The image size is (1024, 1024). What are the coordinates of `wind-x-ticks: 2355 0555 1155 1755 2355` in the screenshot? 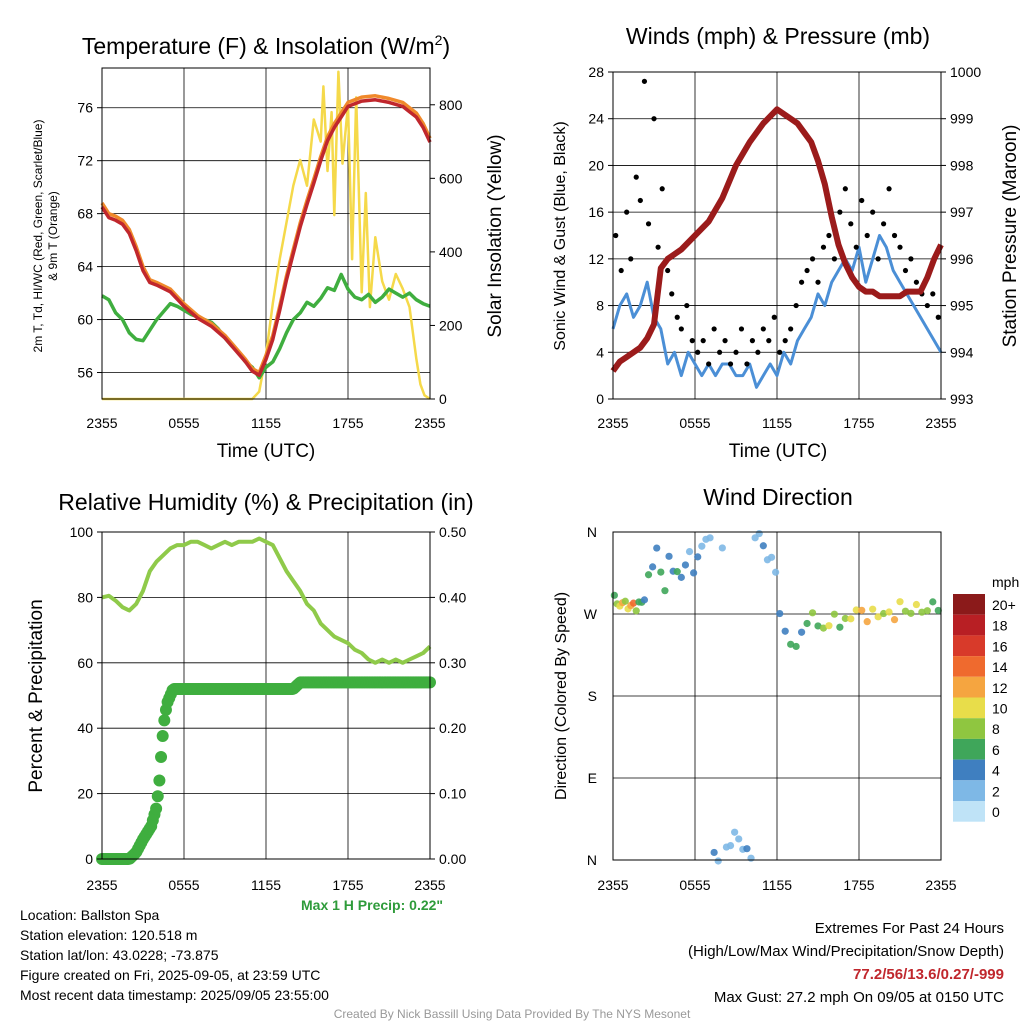 It's located at (776, 423).